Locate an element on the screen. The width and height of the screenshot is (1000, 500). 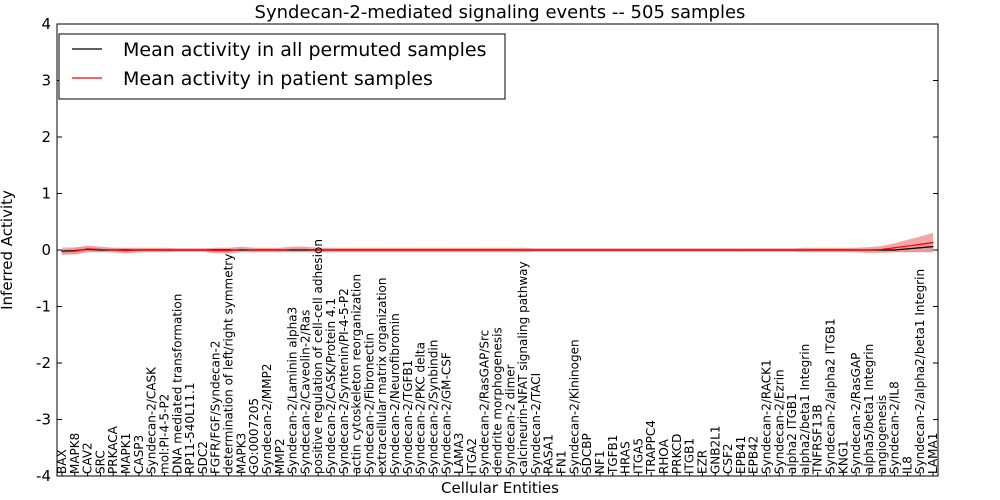
x-tick-label: RHOA is located at coordinates (664, 456).